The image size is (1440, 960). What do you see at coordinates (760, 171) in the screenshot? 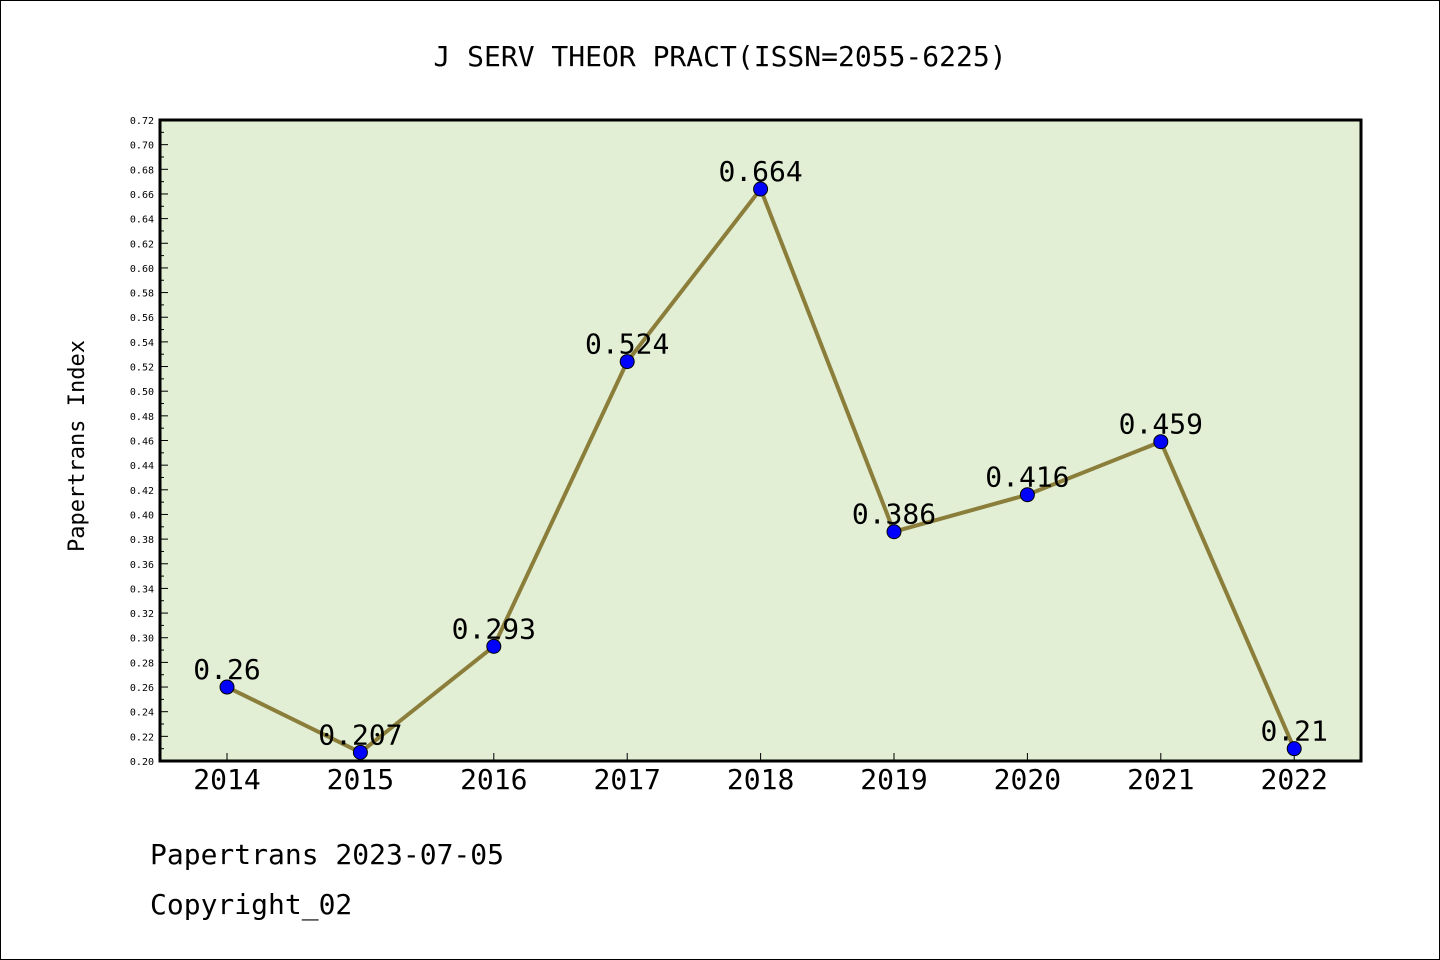
I see `data-label: 0.664` at bounding box center [760, 171].